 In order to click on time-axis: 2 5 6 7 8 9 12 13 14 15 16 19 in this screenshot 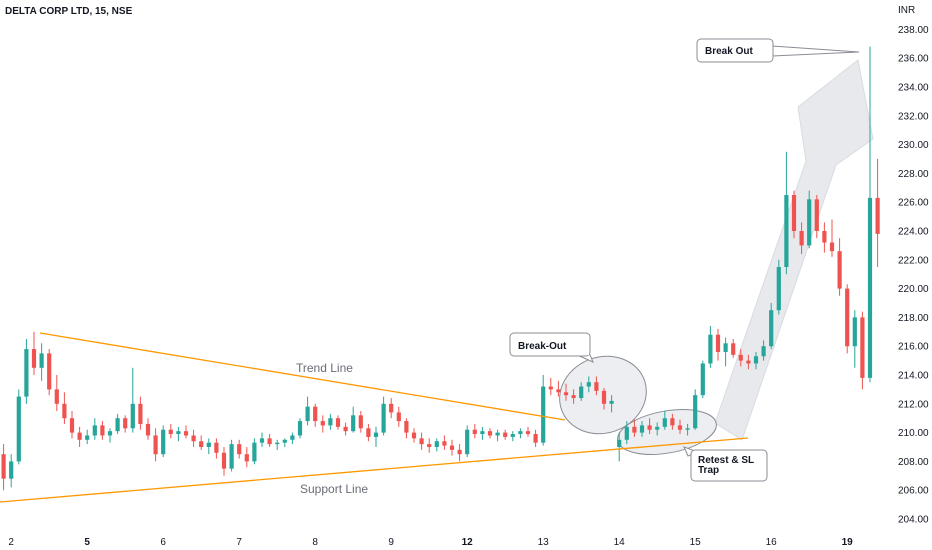, I will do `click(430, 542)`.